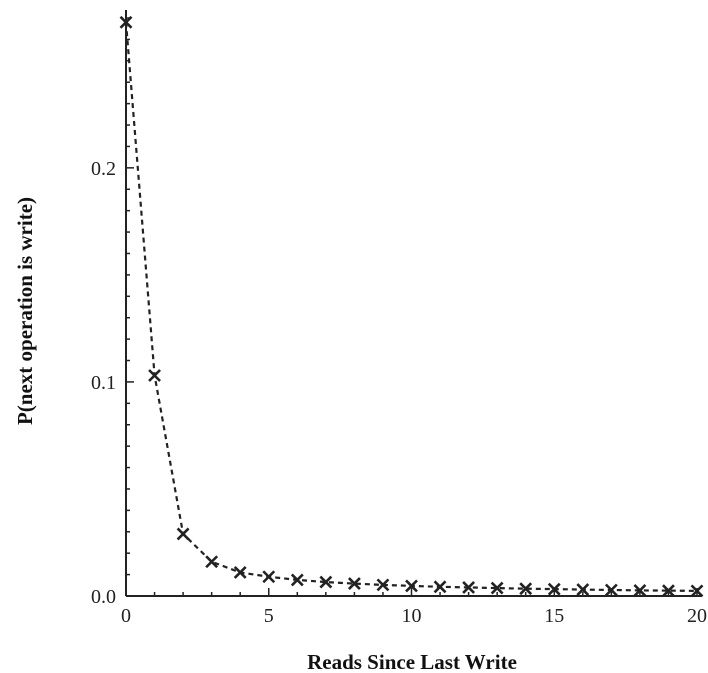 This screenshot has width=708, height=673. Describe the element at coordinates (269, 616) in the screenshot. I see `x-tick-label: 5` at that location.